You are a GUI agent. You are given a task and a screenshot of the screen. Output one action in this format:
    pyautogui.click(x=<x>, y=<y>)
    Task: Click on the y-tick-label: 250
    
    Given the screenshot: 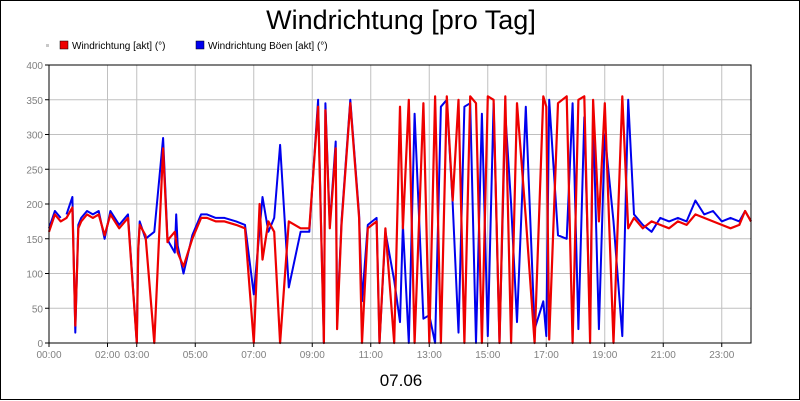 What is the action you would take?
    pyautogui.click(x=34, y=170)
    